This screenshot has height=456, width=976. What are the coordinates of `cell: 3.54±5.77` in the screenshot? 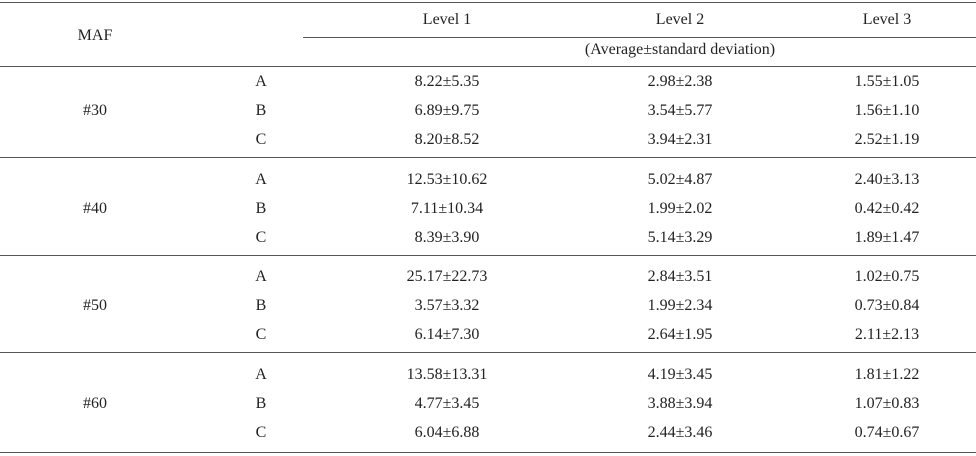 It's located at (680, 110).